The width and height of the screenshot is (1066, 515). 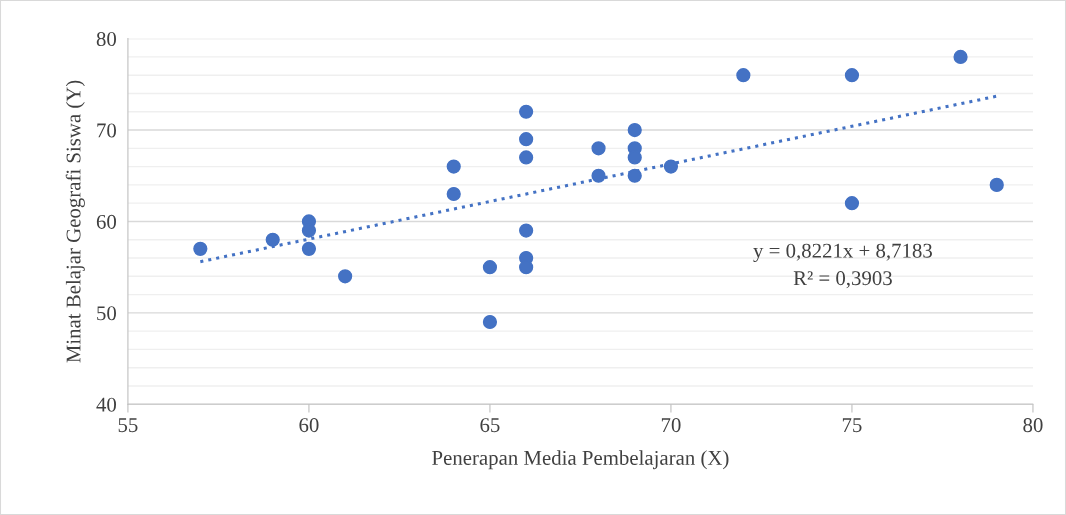 I want to click on x-tick-label: 65, so click(x=490, y=425).